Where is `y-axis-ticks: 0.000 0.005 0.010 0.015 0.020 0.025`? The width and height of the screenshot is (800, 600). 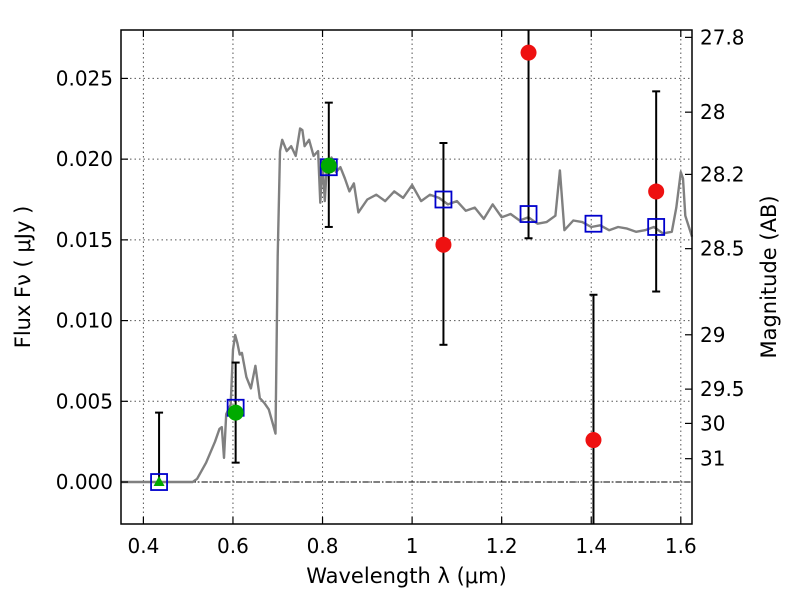
y-axis-ticks: 0.000 0.005 0.010 0.015 0.020 0.025 is located at coordinates (92, 280).